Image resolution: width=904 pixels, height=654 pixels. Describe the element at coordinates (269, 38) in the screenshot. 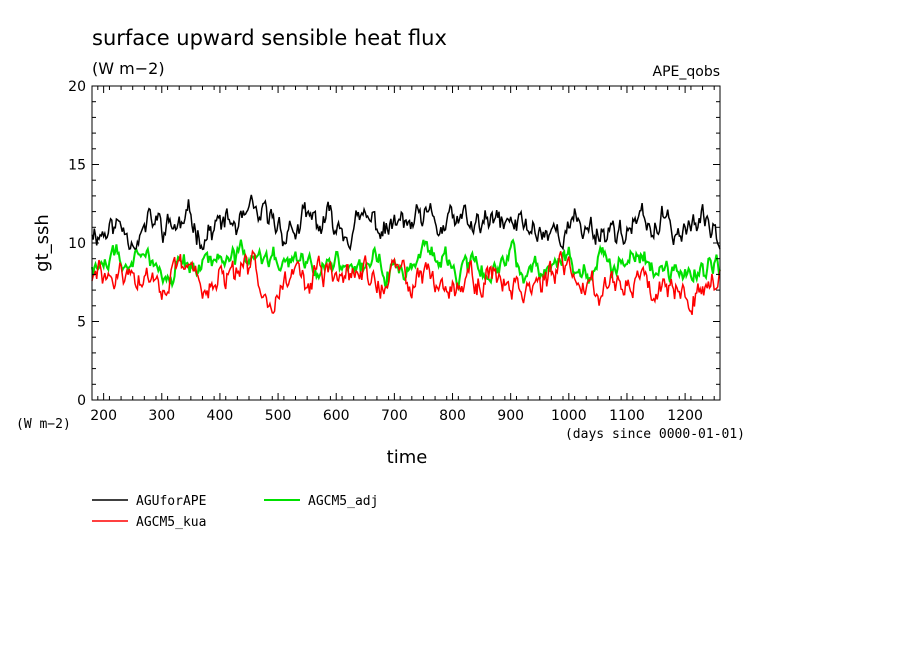

I see `chart-title: surface upward sensible heat flux` at that location.